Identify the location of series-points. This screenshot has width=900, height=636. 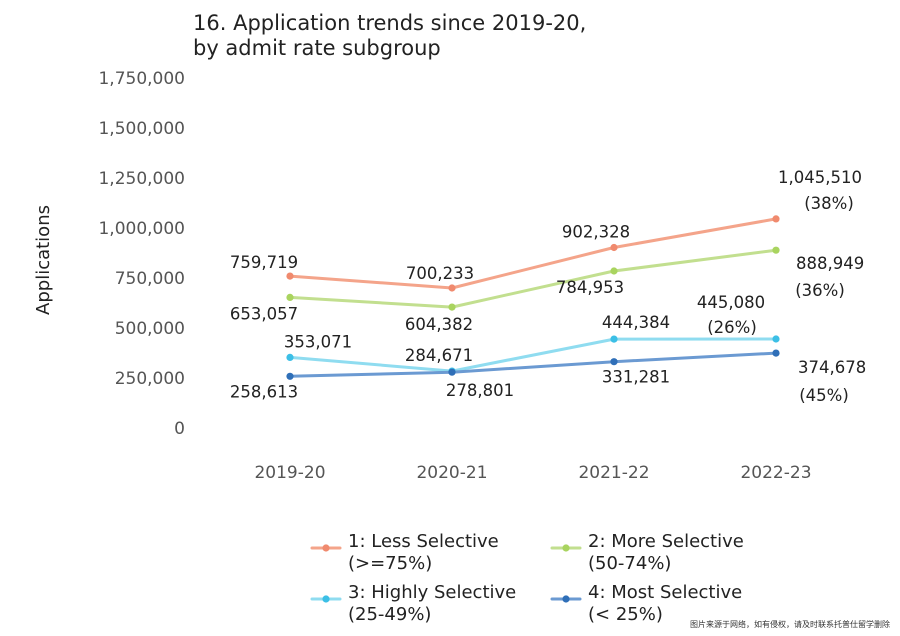
(533, 297).